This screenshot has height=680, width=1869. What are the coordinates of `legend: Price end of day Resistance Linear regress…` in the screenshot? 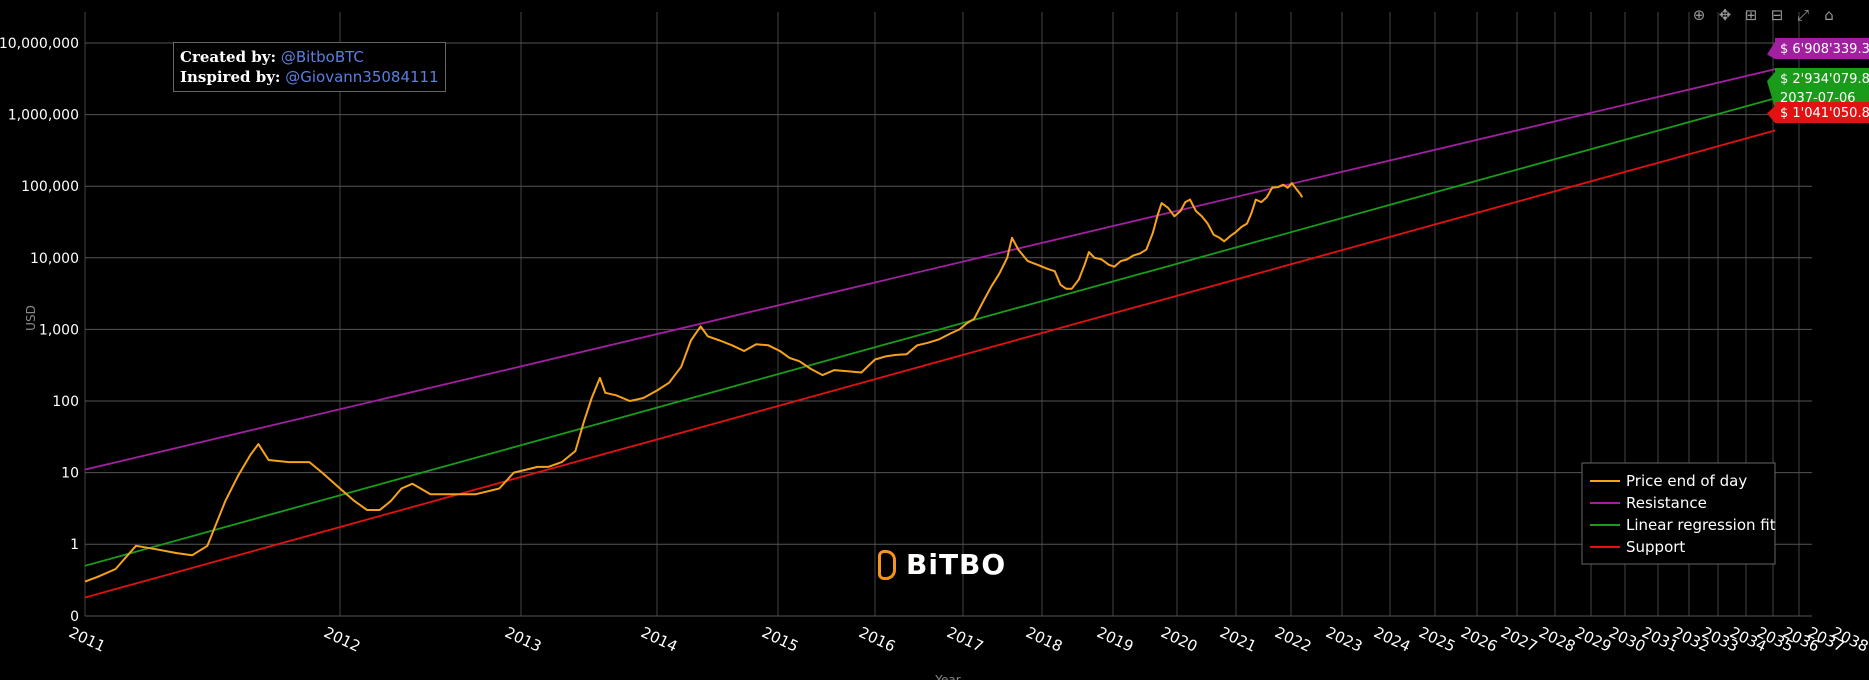 It's located at (1678, 513).